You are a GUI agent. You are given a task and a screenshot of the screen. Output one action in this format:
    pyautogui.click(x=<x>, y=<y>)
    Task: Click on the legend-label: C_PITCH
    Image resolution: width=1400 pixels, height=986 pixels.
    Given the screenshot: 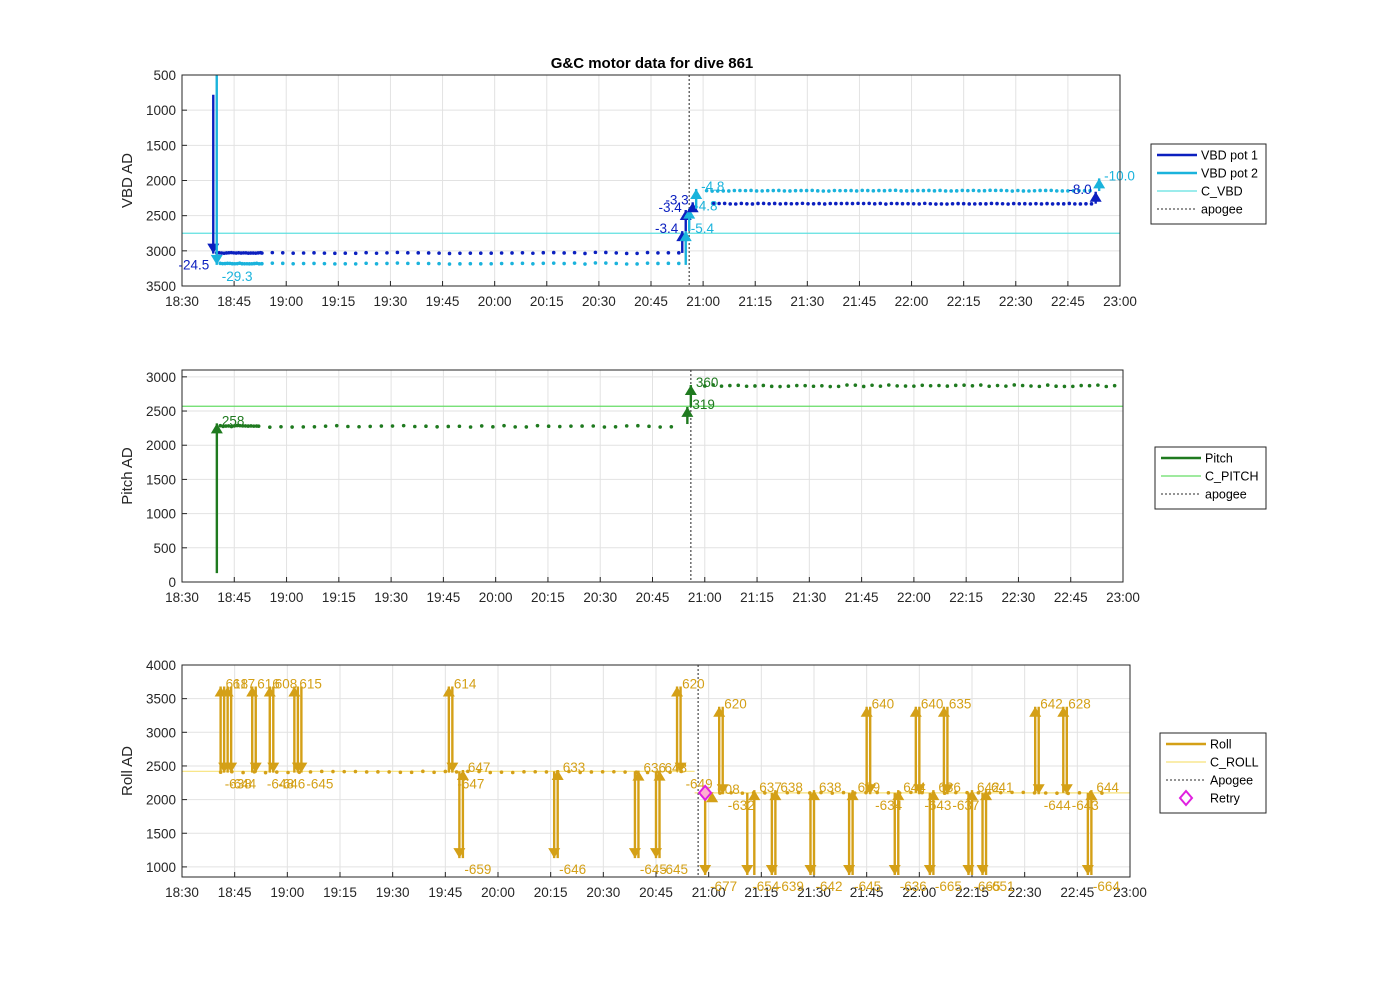 What is the action you would take?
    pyautogui.click(x=1231, y=477)
    